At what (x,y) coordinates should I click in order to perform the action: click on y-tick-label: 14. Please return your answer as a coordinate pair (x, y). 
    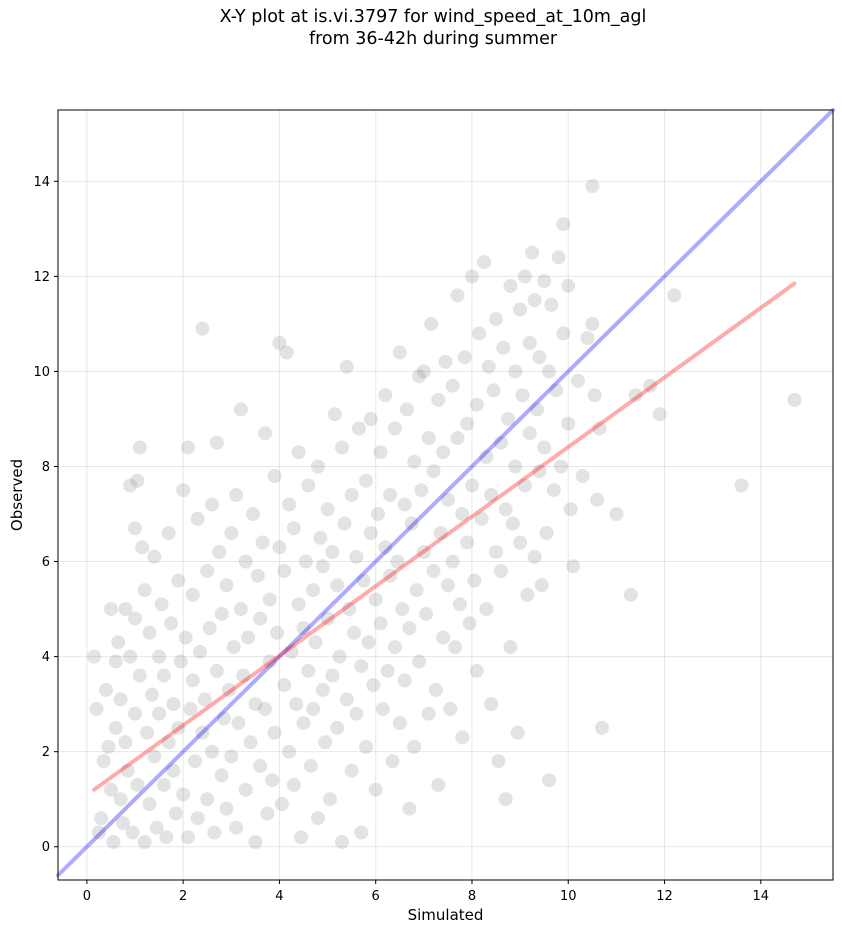
    Looking at the image, I should click on (41, 182).